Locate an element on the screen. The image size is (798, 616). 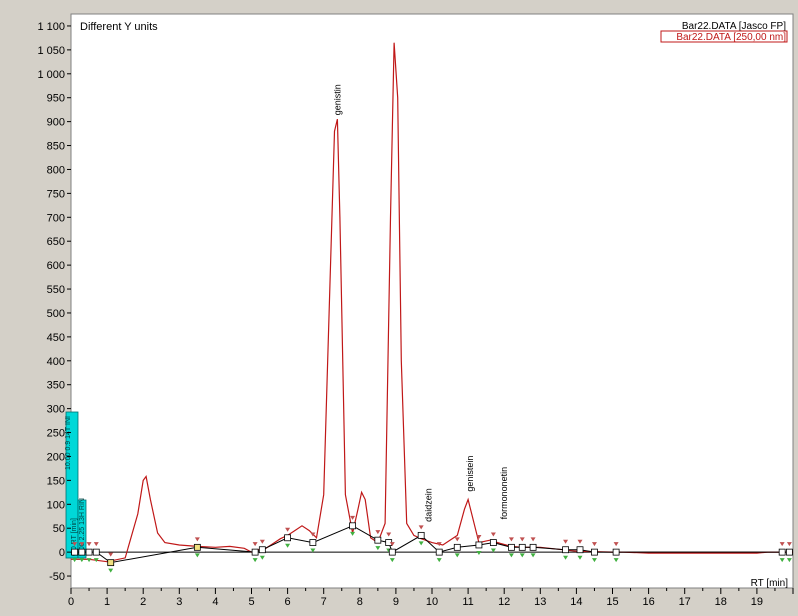
series-line-jasco-fp is located at coordinates (432, 544).